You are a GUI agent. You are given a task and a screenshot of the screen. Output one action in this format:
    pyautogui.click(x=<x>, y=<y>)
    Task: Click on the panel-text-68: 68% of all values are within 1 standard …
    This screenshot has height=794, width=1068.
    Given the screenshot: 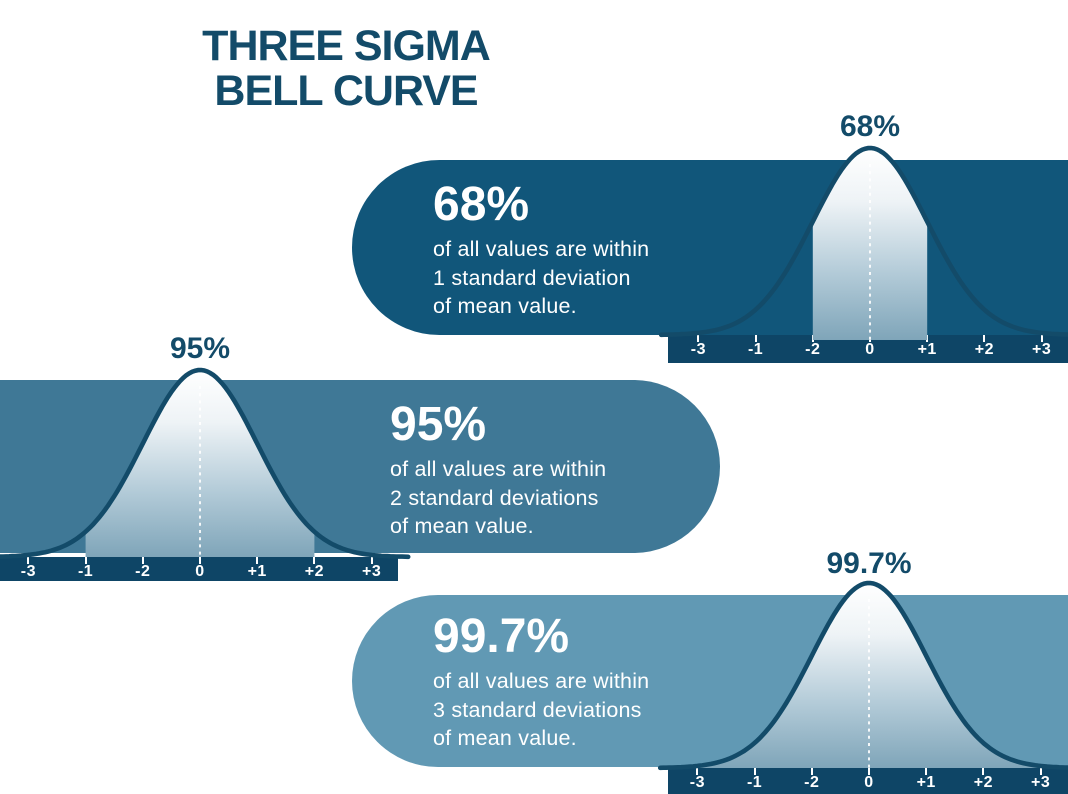 What is the action you would take?
    pyautogui.click(x=541, y=250)
    